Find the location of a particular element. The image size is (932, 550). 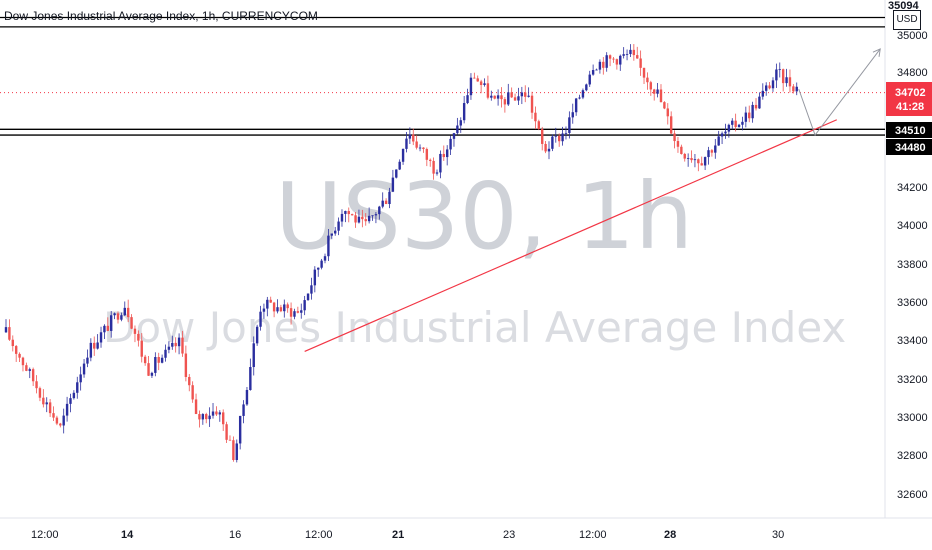

last-price-badge is located at coordinates (909, 99).